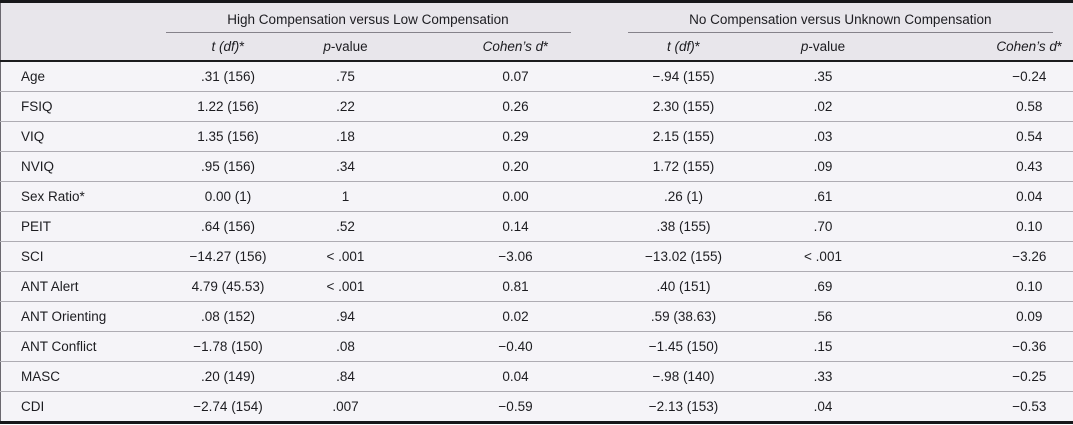 The height and width of the screenshot is (425, 1073). Describe the element at coordinates (228, 76) in the screenshot. I see `cell-t-df-1: .31 (156)` at that location.